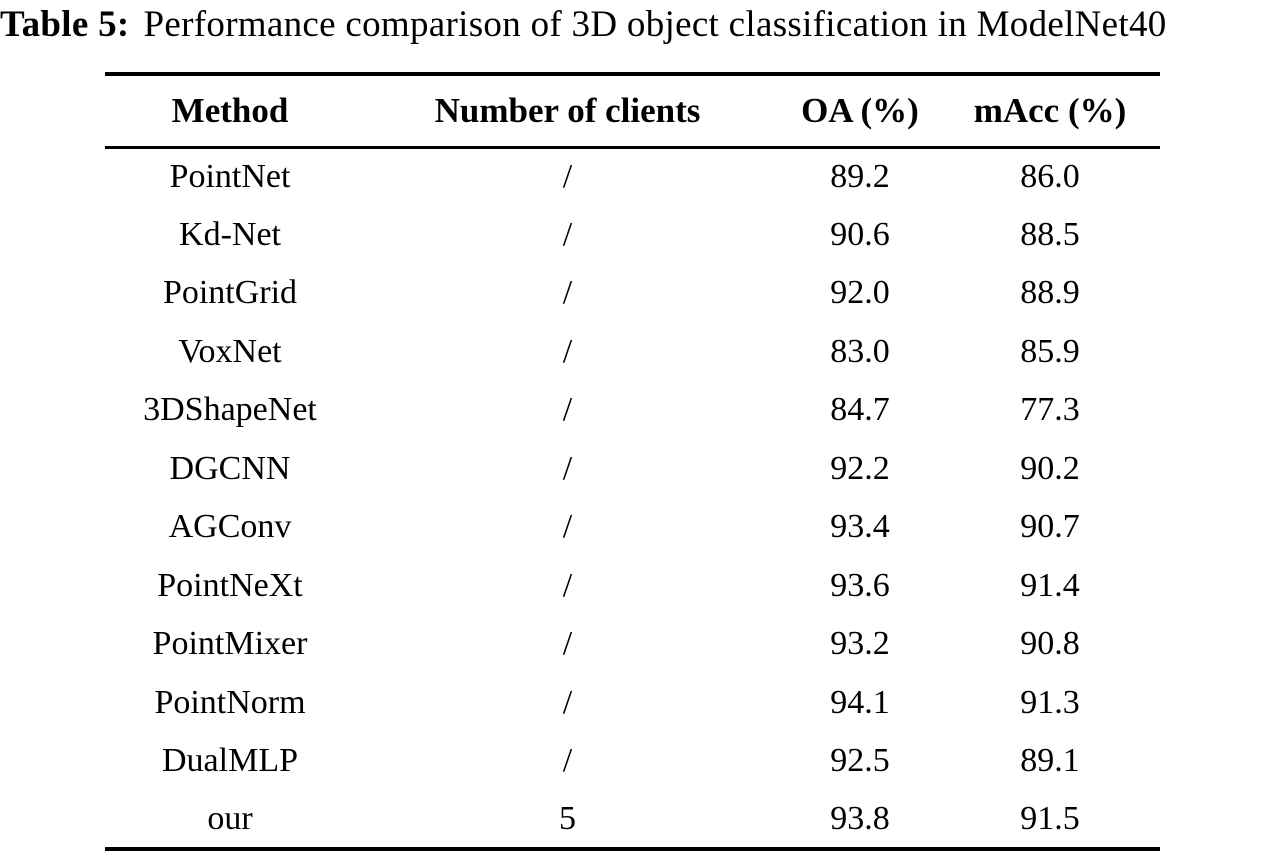 The height and width of the screenshot is (864, 1271). What do you see at coordinates (860, 761) in the screenshot?
I see `oa-cell: 92.5` at bounding box center [860, 761].